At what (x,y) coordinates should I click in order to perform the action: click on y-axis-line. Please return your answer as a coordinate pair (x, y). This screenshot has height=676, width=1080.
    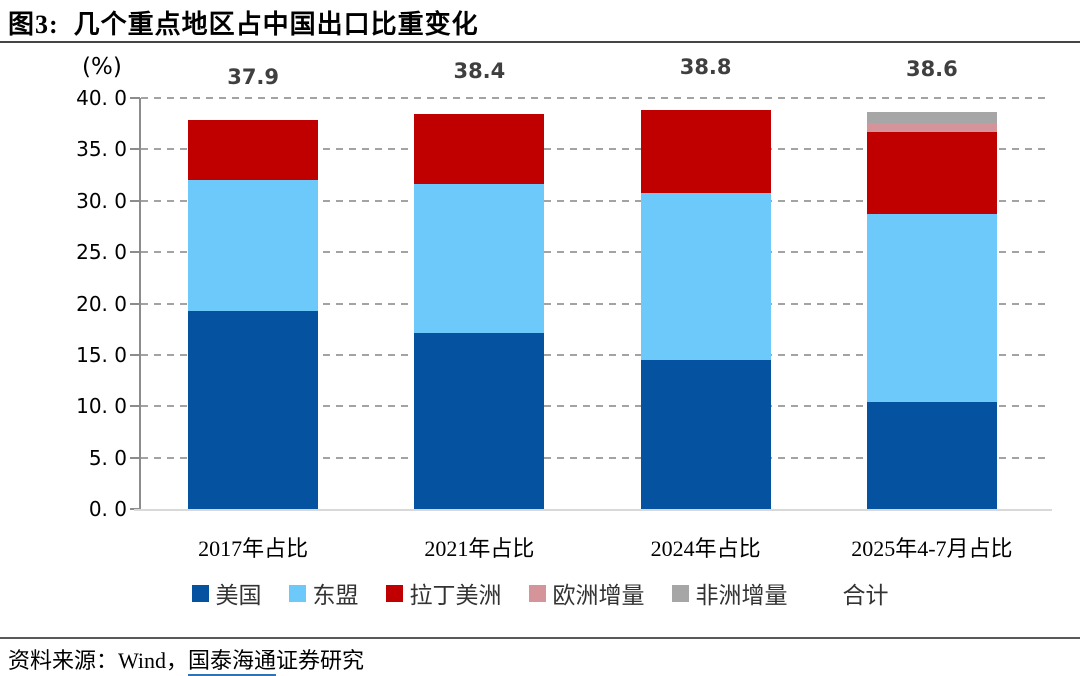
    Looking at the image, I should click on (140, 304).